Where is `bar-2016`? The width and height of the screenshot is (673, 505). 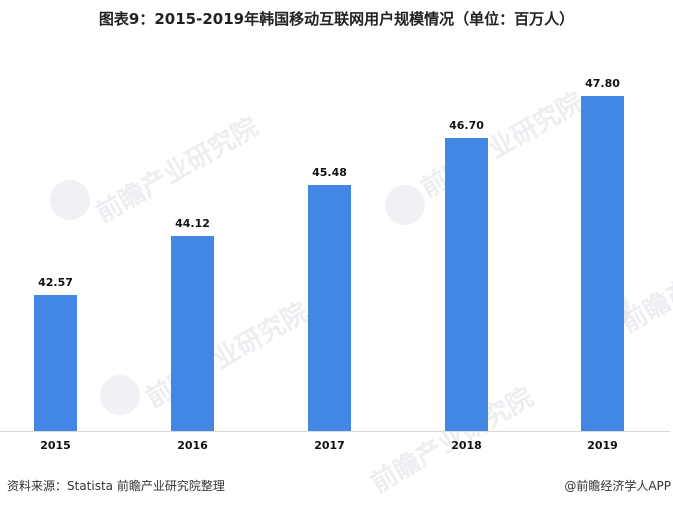
bar-2016 is located at coordinates (192, 333).